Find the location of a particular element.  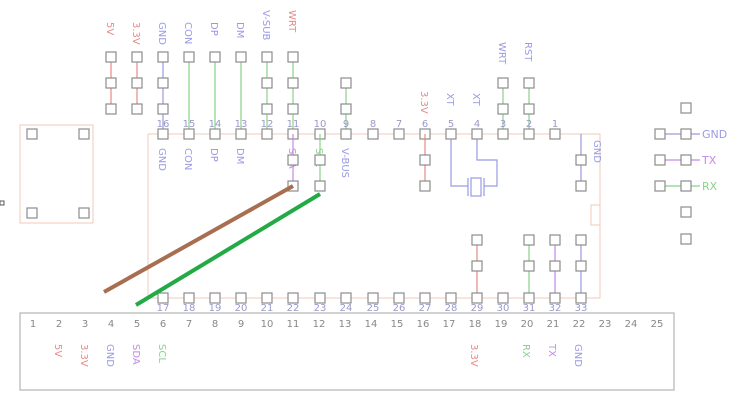

pin-number: 15 is located at coordinates (189, 124).